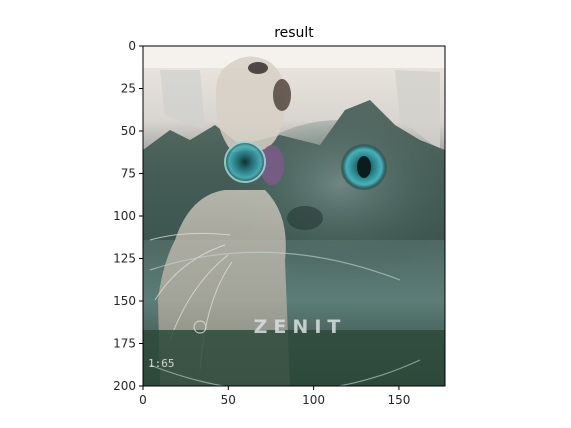 The width and height of the screenshot is (571, 428). I want to click on x-tick-label: 150, so click(398, 400).